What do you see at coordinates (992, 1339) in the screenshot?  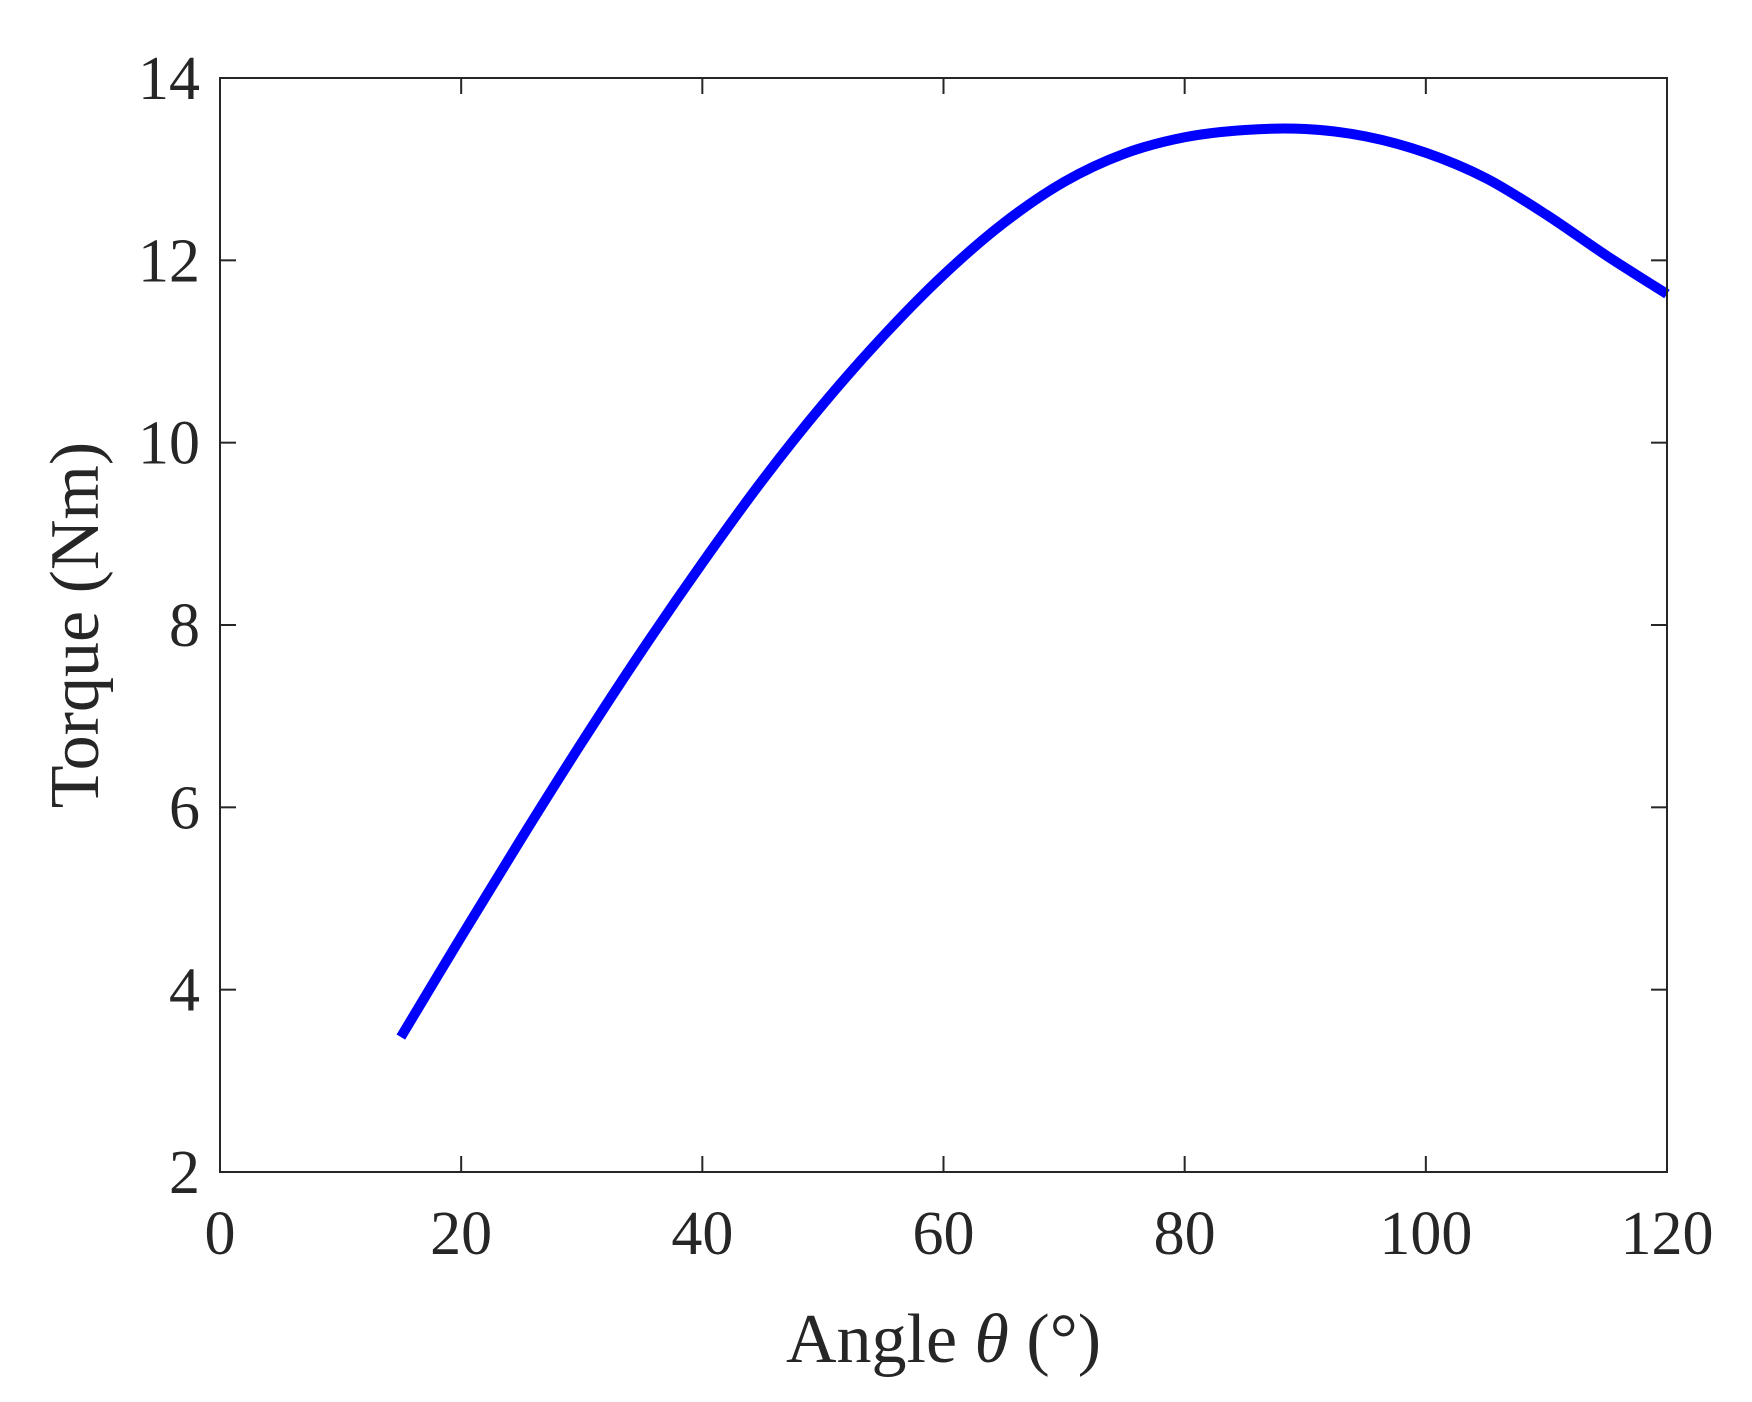 I see `x-axis-title-symbol: θ` at bounding box center [992, 1339].